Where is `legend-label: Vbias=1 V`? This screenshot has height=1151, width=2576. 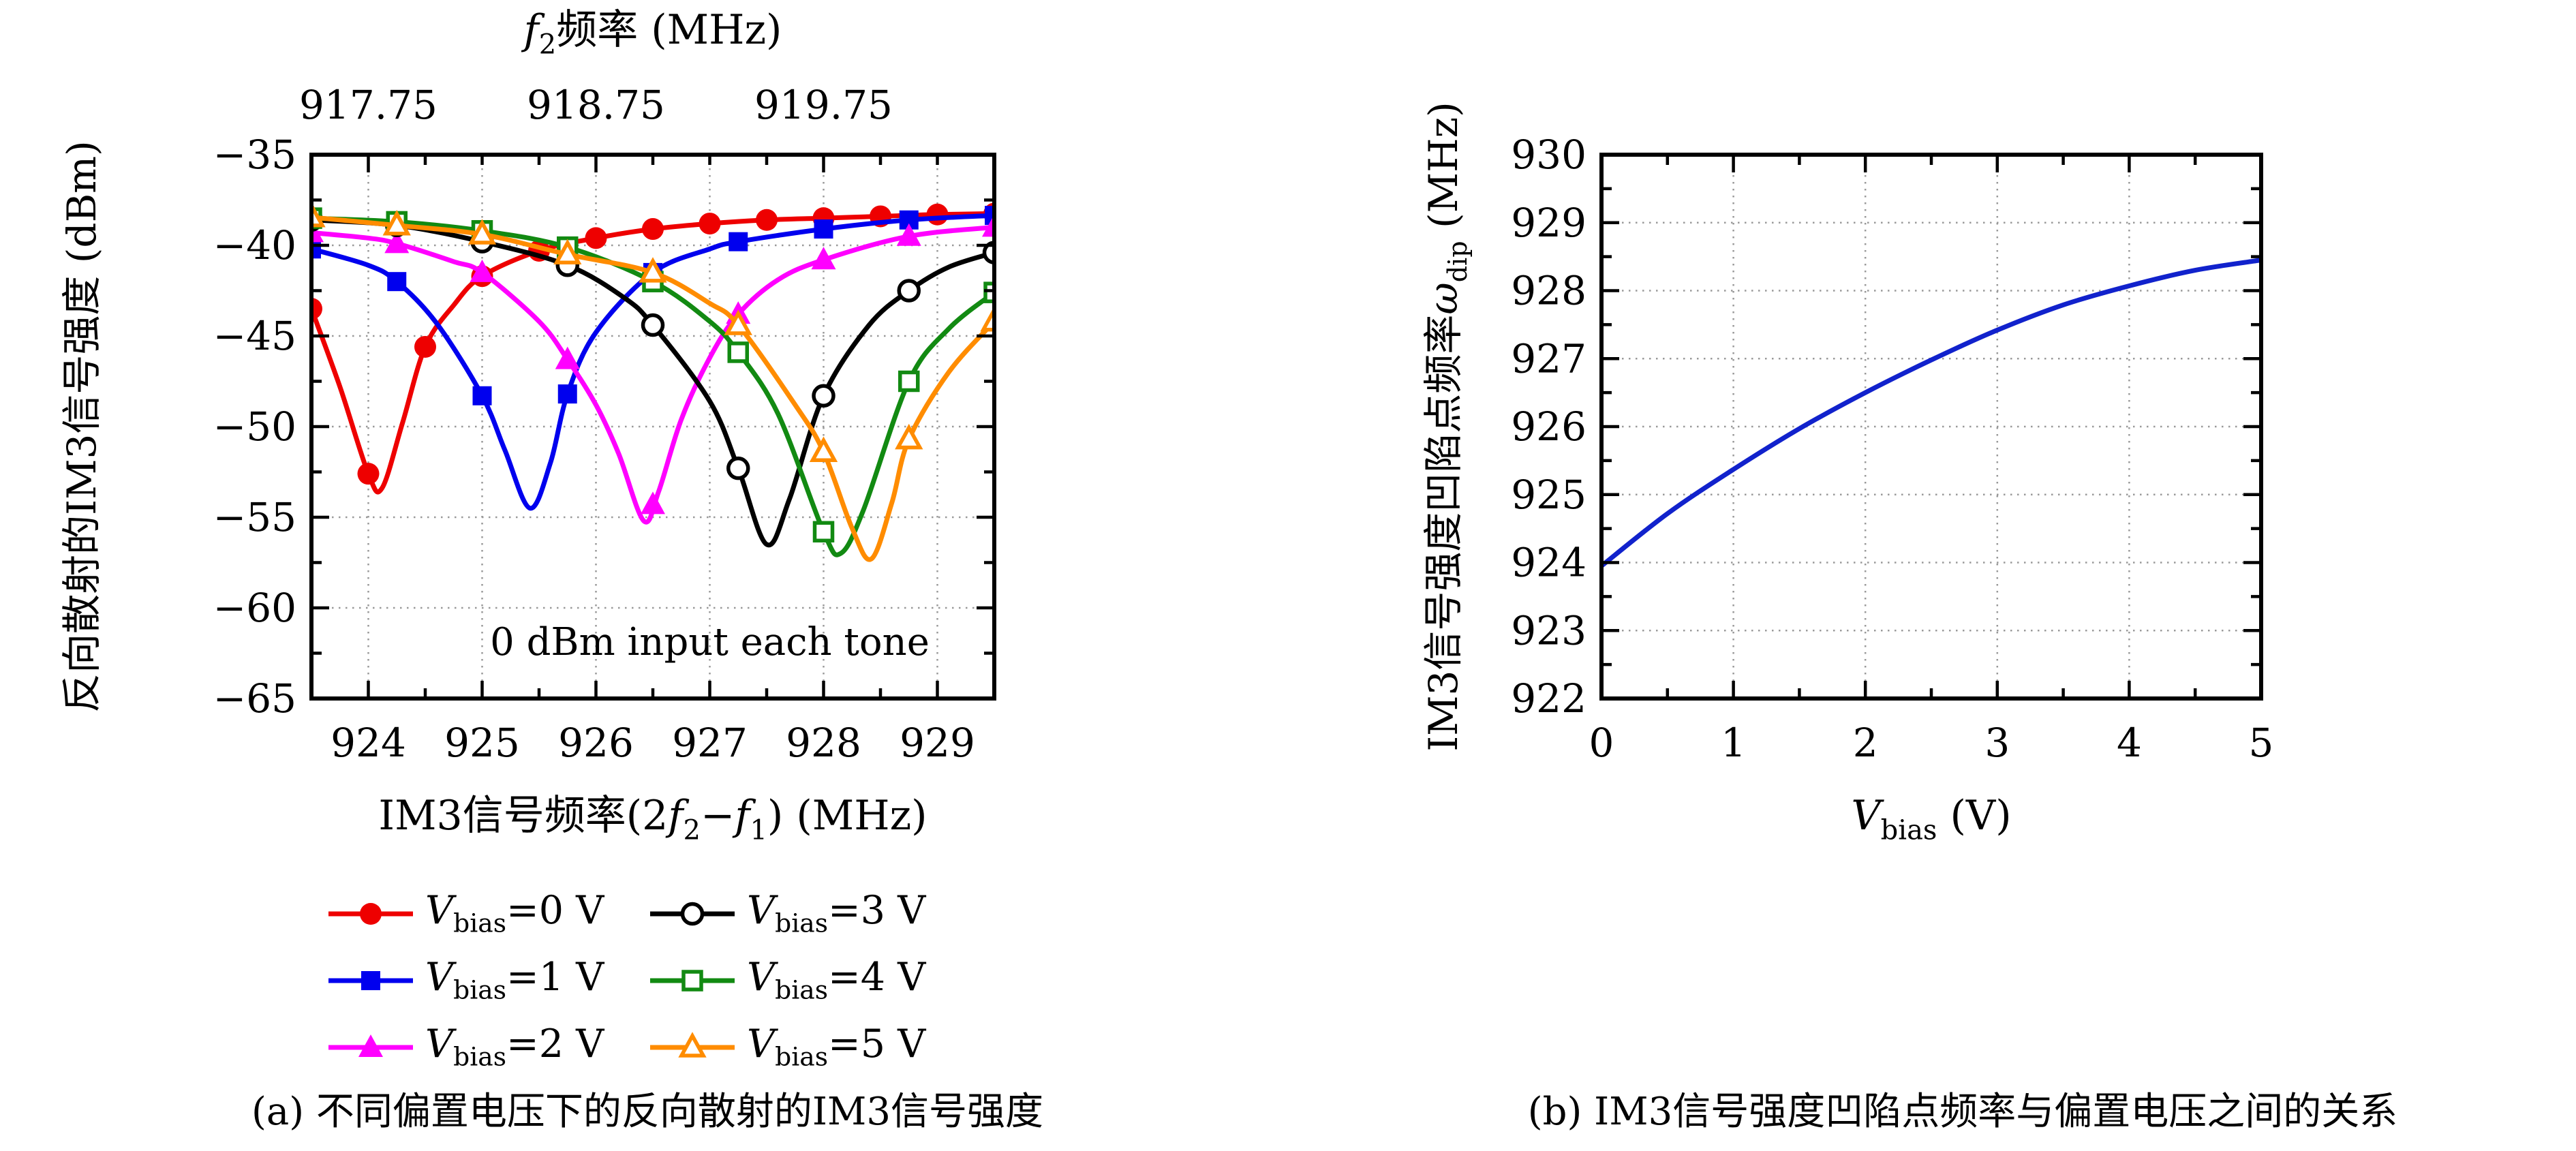 legend-label: Vbias=1 V is located at coordinates (514, 979).